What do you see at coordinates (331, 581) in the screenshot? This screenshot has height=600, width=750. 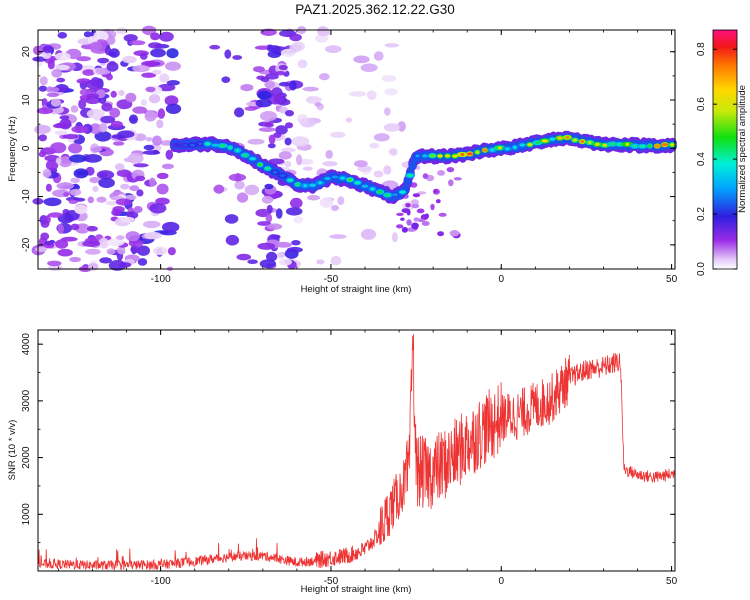 I see `x-tick-label: -50` at bounding box center [331, 581].